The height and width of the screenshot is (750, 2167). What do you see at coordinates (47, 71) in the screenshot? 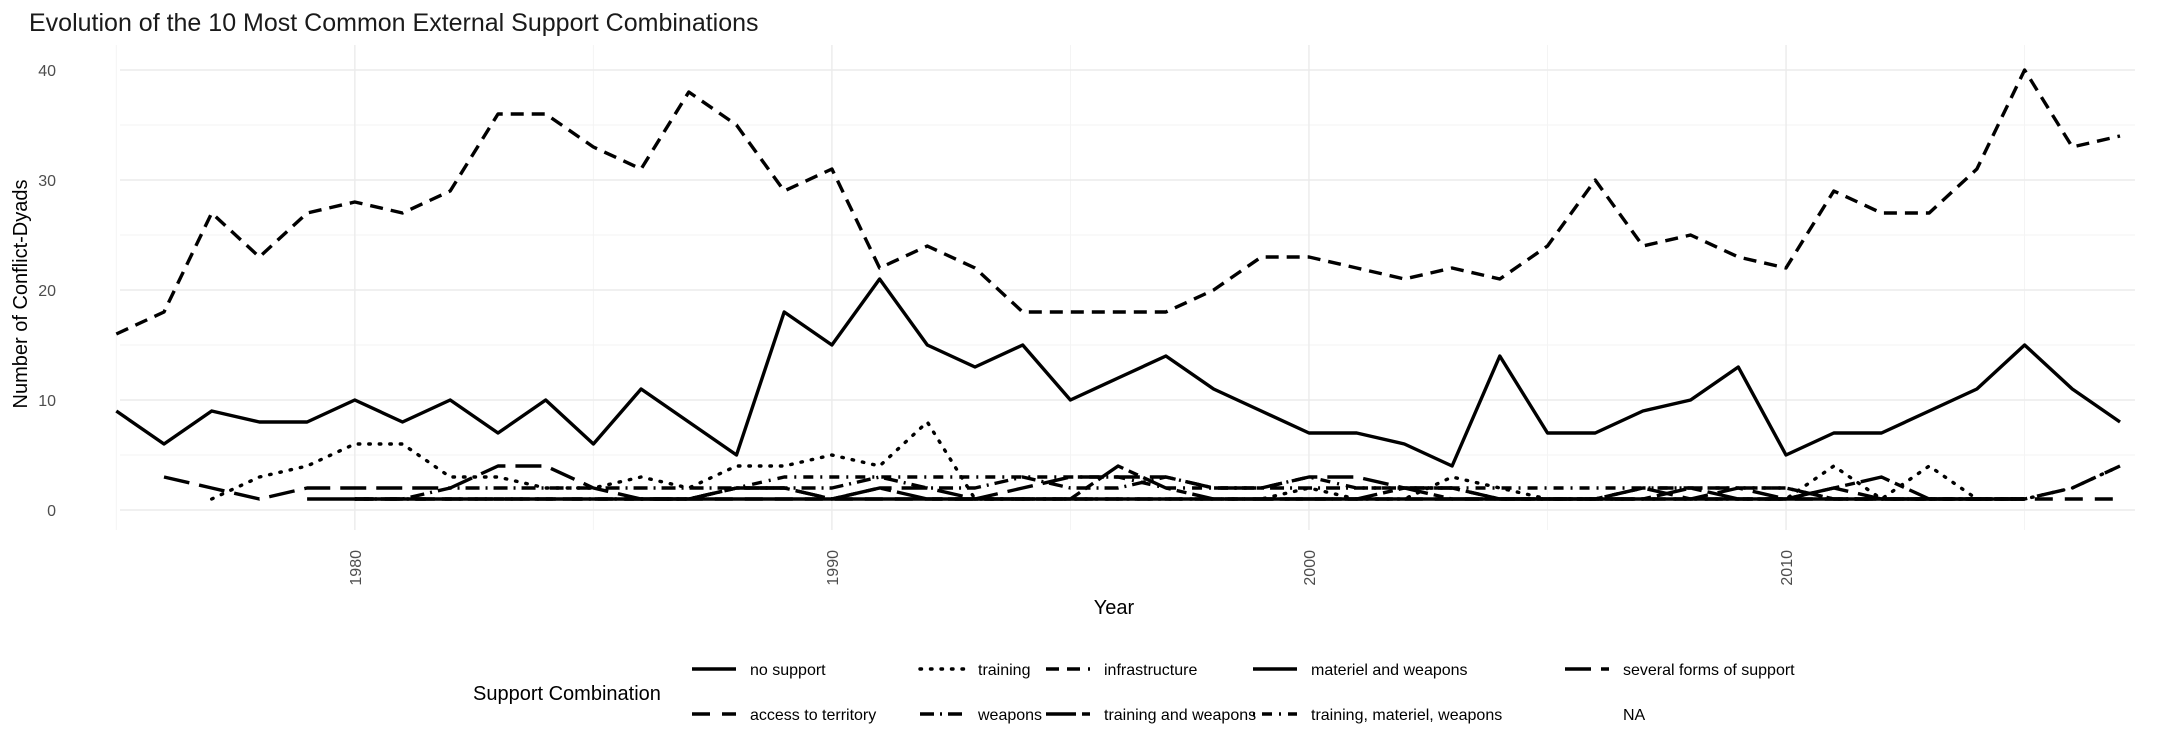
I see `y-tick-label: 40` at bounding box center [47, 71].